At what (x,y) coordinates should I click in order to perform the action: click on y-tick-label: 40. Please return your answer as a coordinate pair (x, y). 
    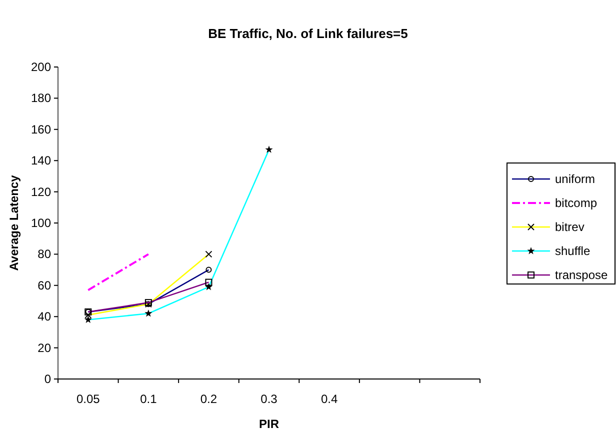
    Looking at the image, I should click on (45, 317).